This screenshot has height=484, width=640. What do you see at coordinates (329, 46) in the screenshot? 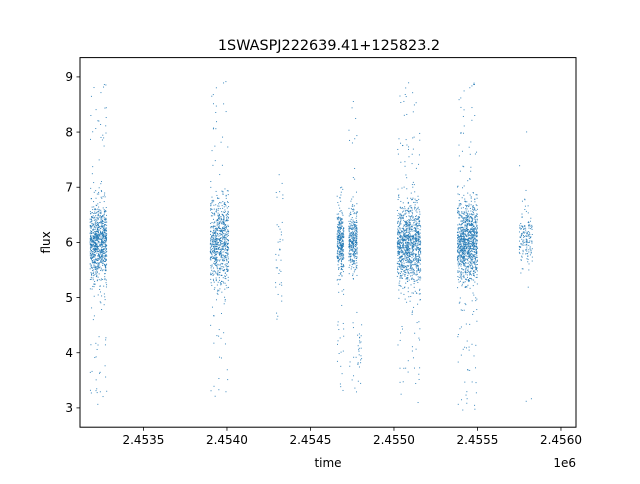
I see `chart-title: 1SWASPJ222639.41+125823.2` at bounding box center [329, 46].